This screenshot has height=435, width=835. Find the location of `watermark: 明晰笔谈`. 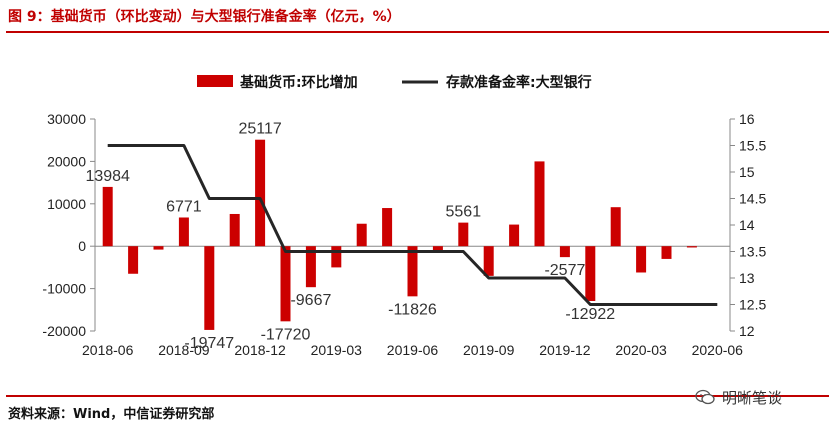

watermark: 明晰笔谈 is located at coordinates (738, 397).